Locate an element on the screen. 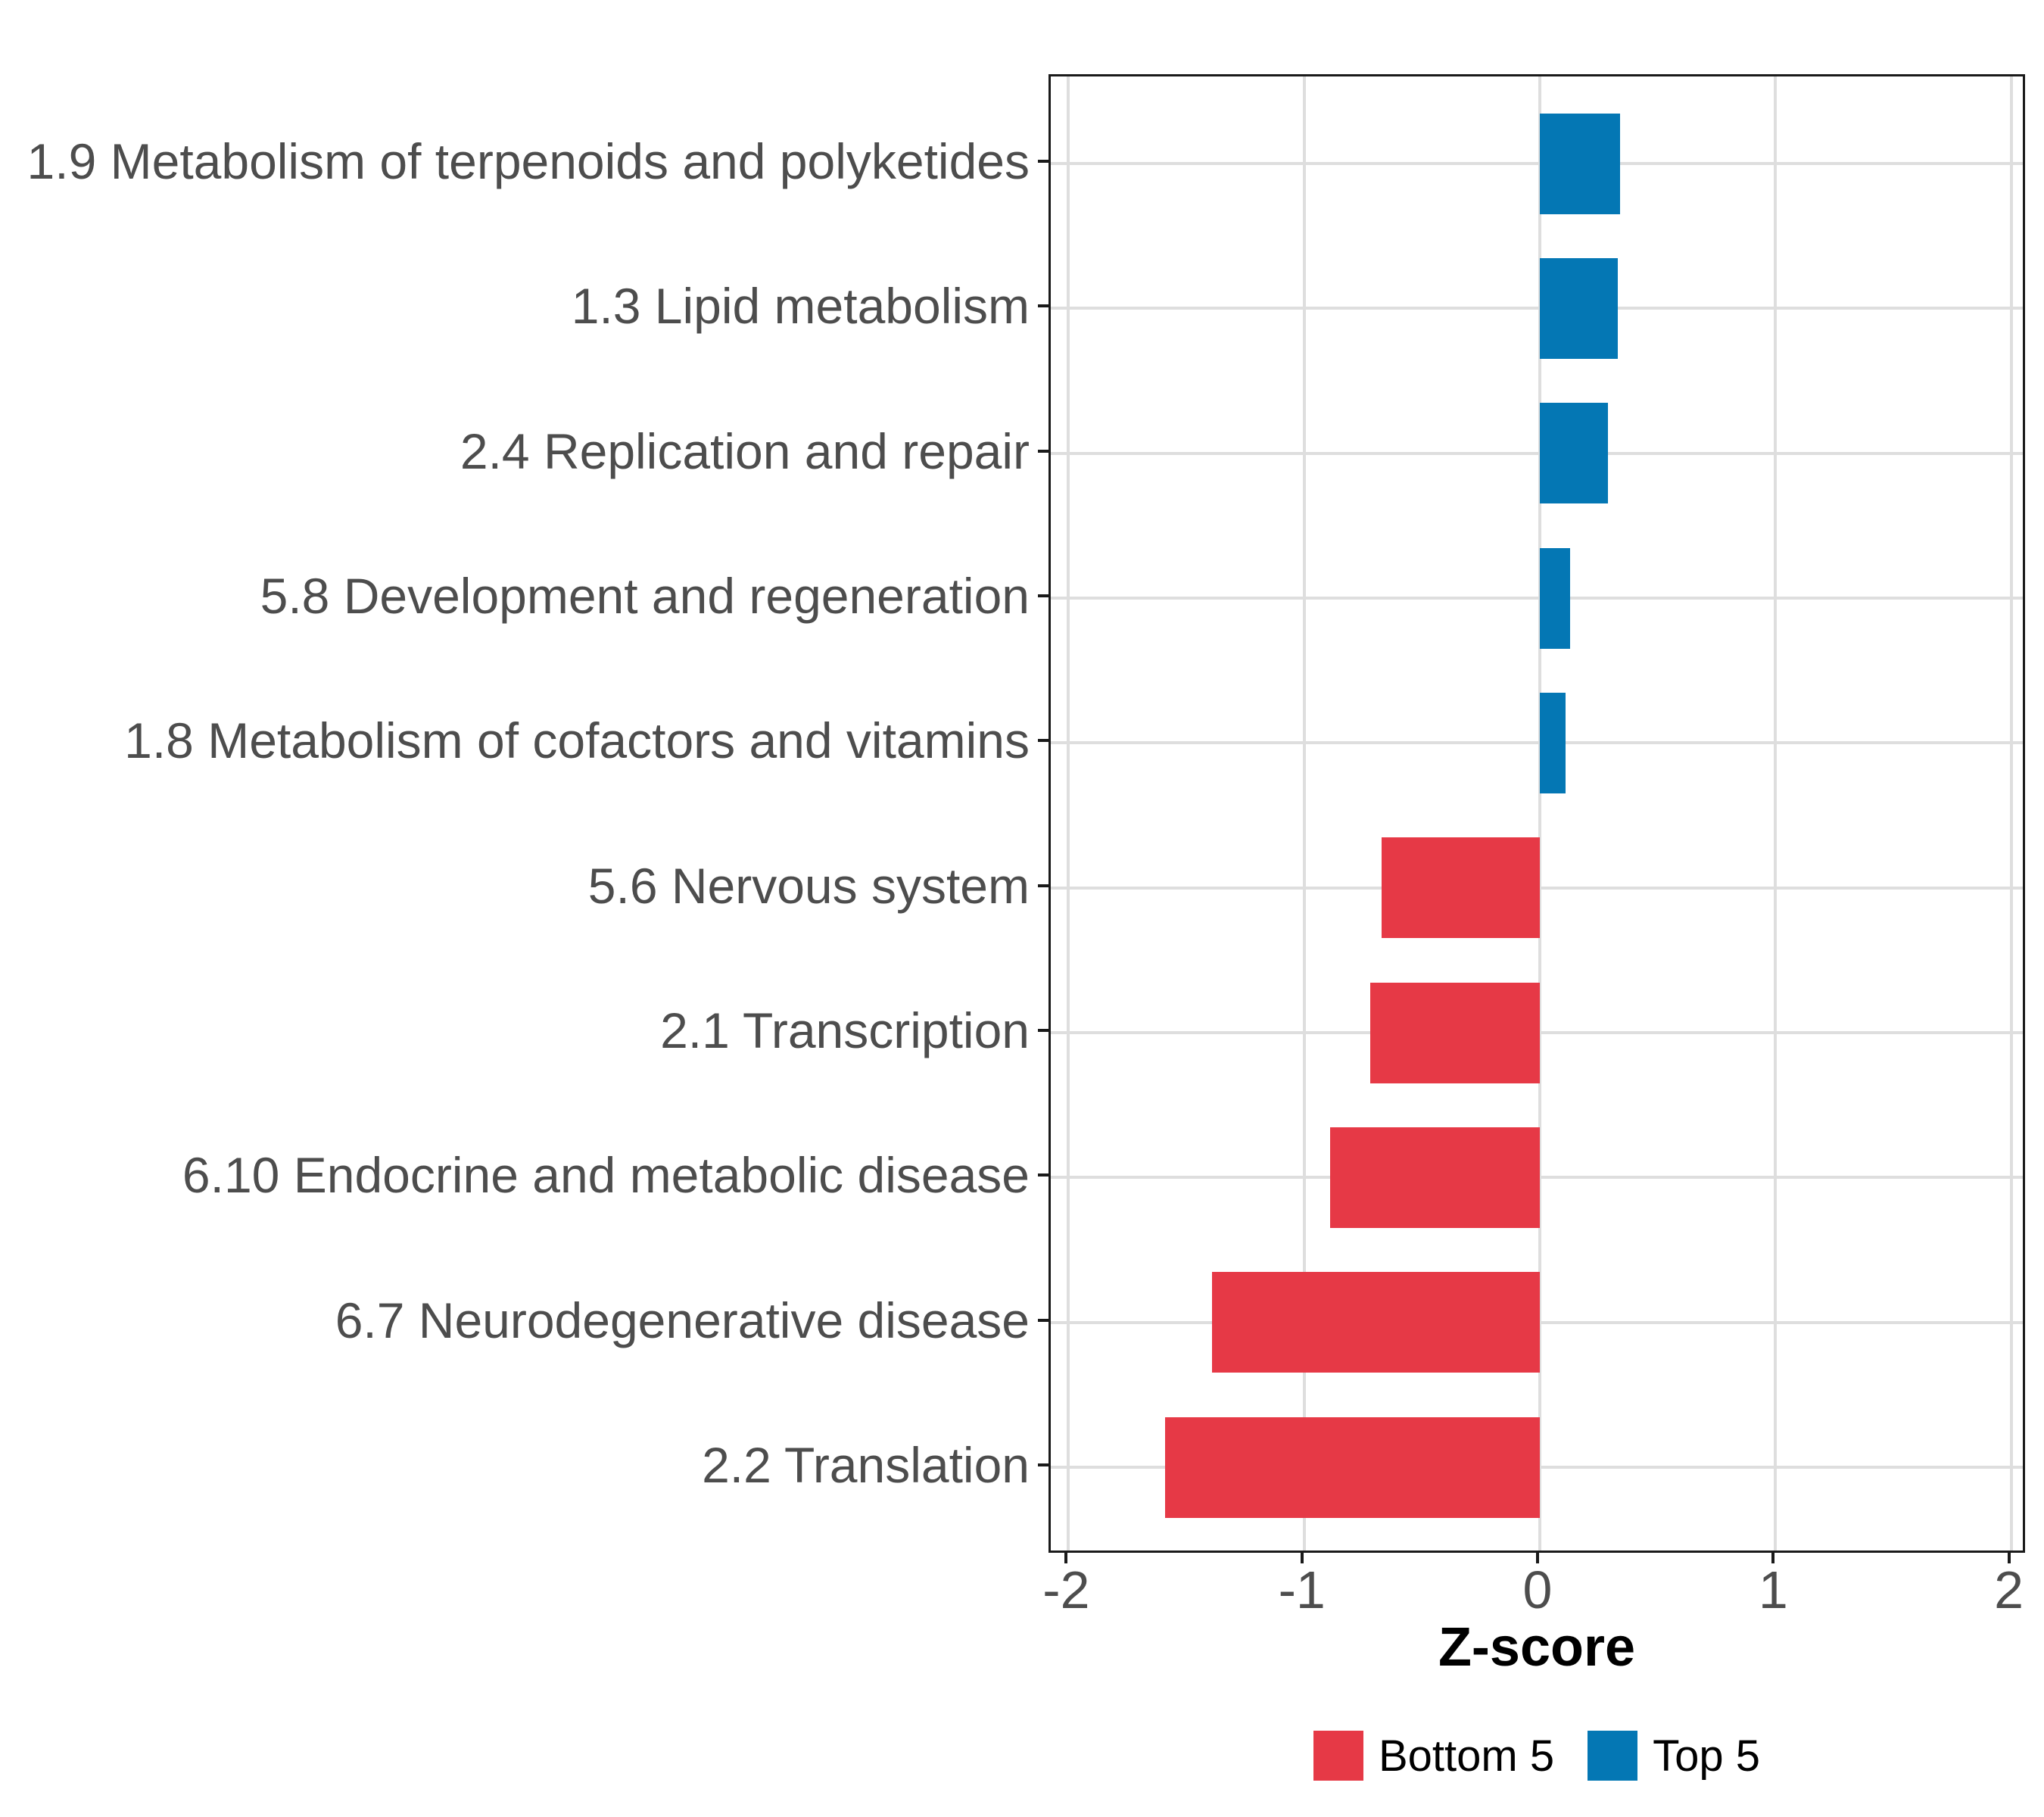 The width and height of the screenshot is (2044, 1817). y-axis-label: 6.10 Endocrine and metabolic disease is located at coordinates (606, 1175).